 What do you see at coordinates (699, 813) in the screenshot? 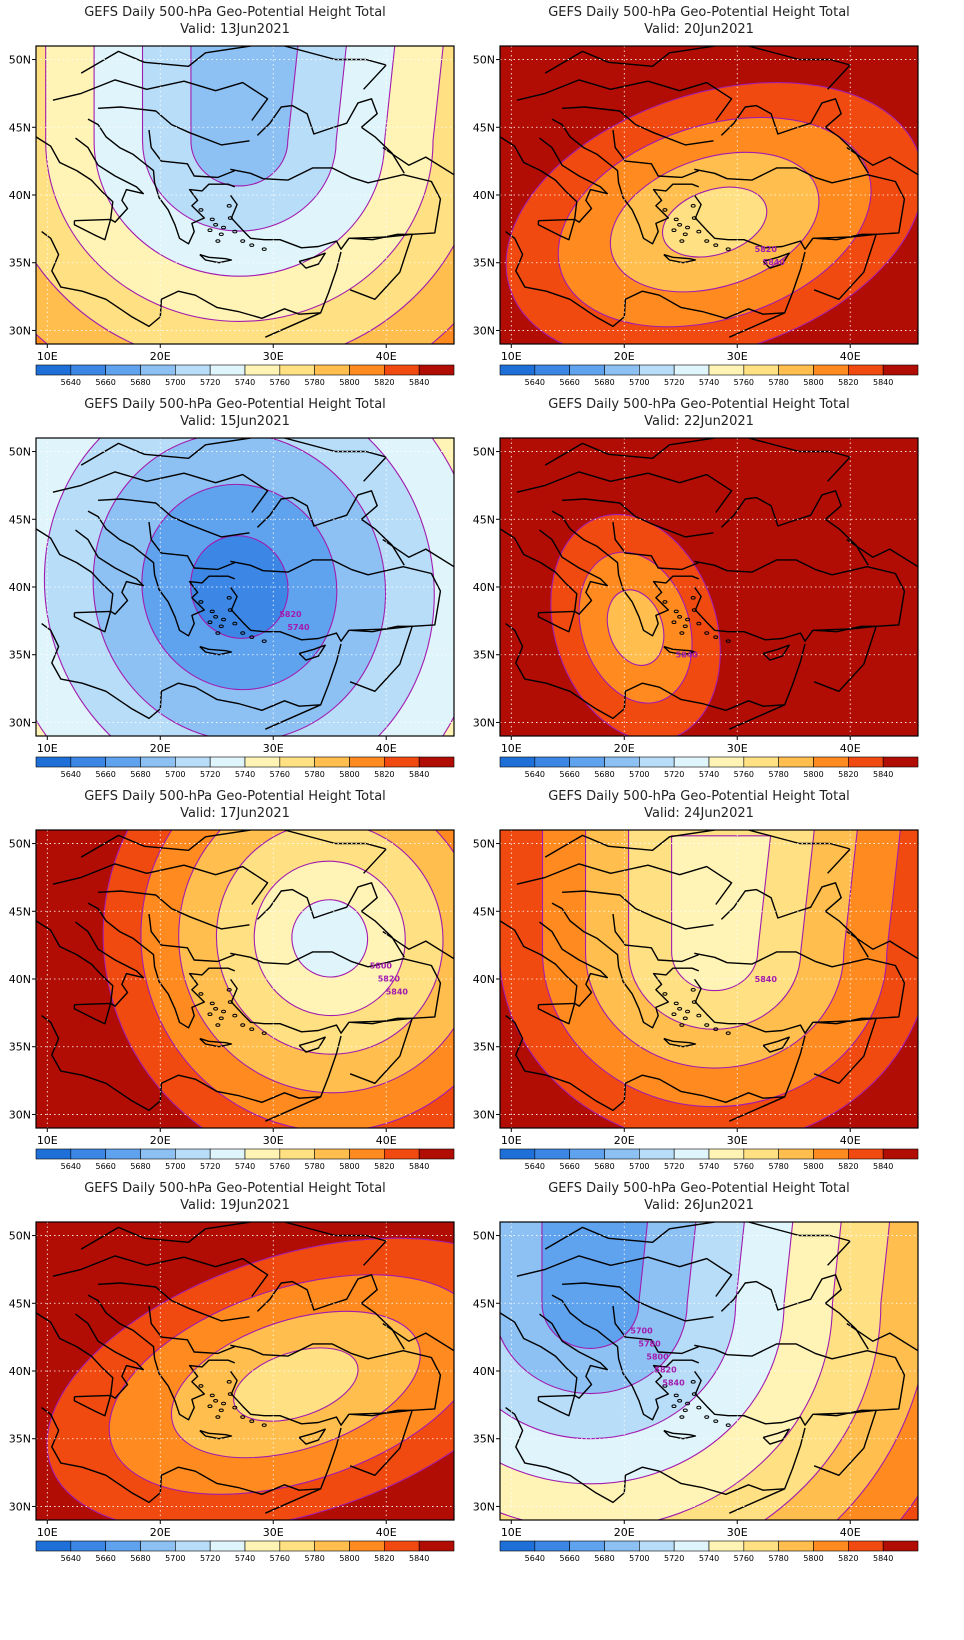
I see `panel-valid-date: Valid: 24Jun2021` at bounding box center [699, 813].